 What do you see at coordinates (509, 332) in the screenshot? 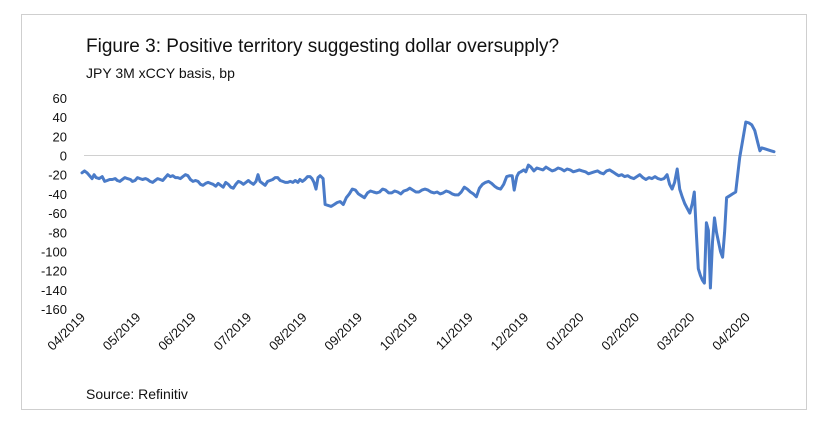
I see `x-tick-label: 12/2019` at bounding box center [509, 332].